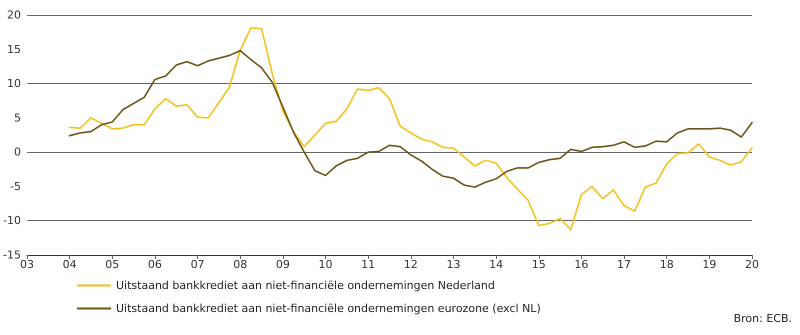 The width and height of the screenshot is (800, 335). Describe the element at coordinates (624, 264) in the screenshot. I see `x-tick-label: 17` at that location.